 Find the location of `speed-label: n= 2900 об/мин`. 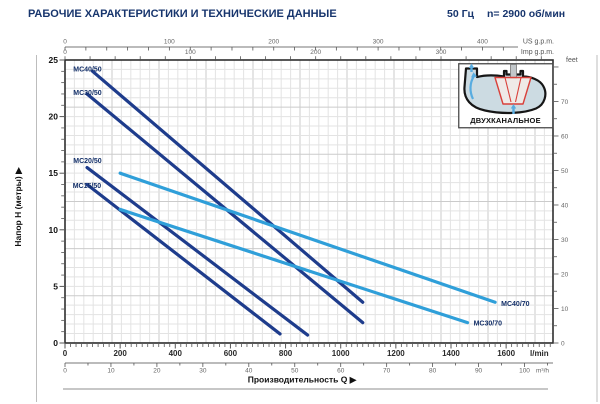

speed-label: n= 2900 об/мин is located at coordinates (526, 14).